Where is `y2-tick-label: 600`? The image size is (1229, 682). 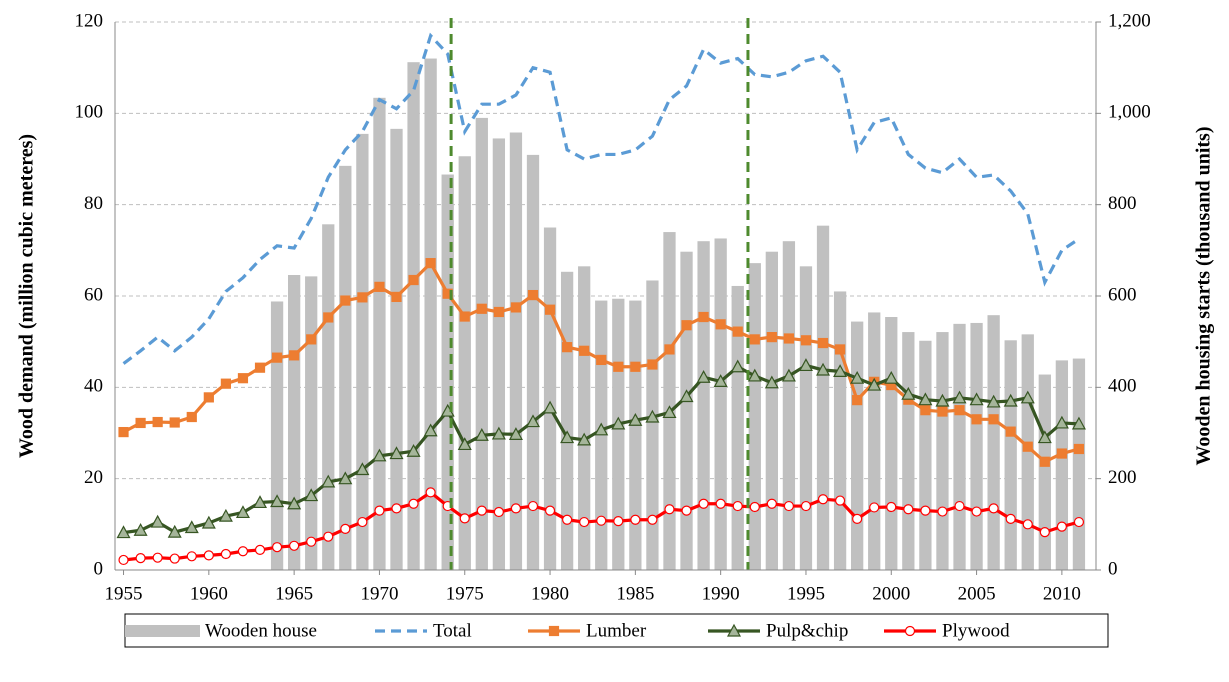 y2-tick-label: 600 is located at coordinates (1122, 294).